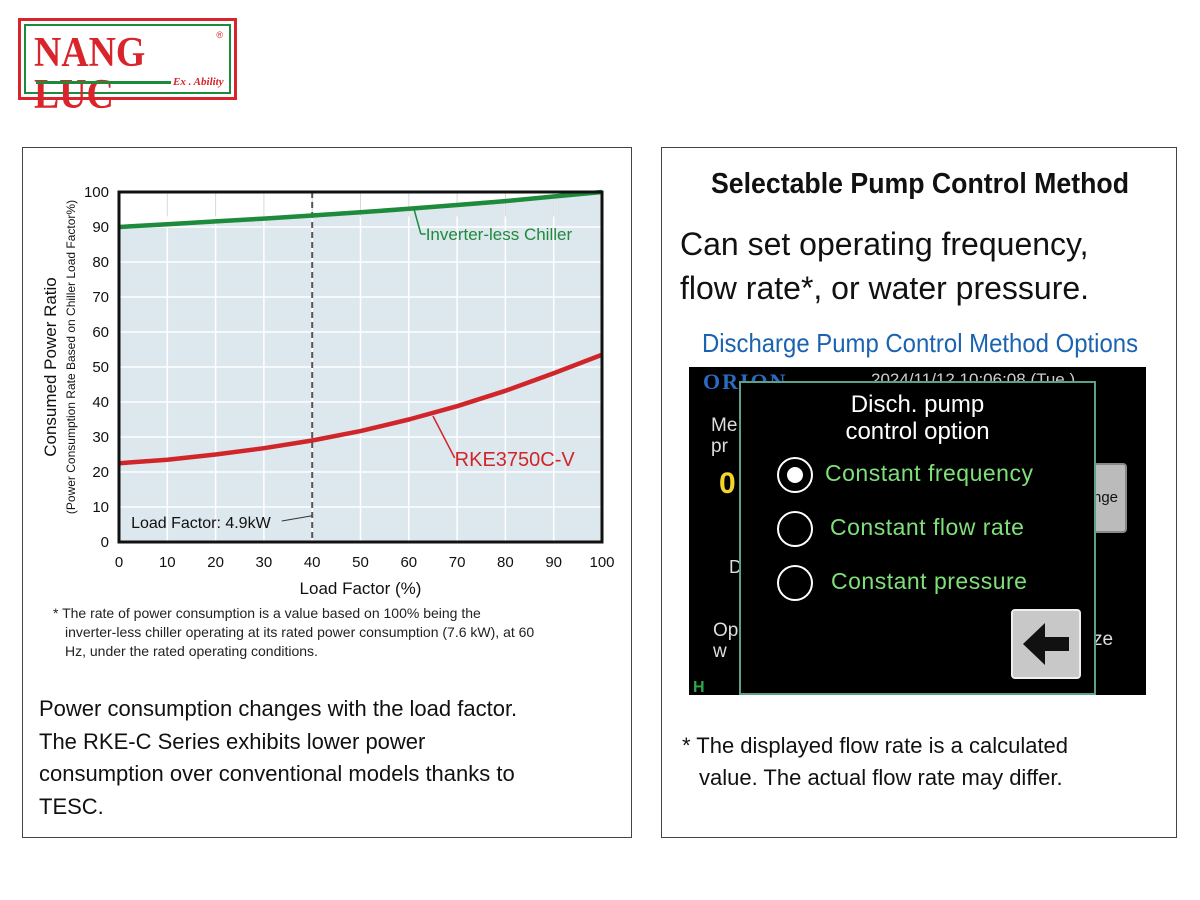  What do you see at coordinates (100, 262) in the screenshot?
I see `y-tick-label: 80` at bounding box center [100, 262].